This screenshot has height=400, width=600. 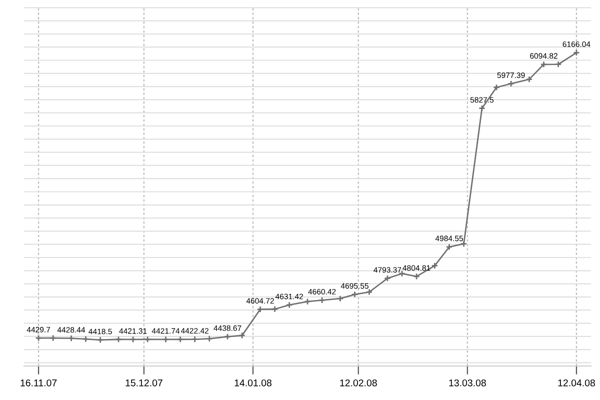 What do you see at coordinates (467, 382) in the screenshot?
I see `x-tick-label: 13.03.08` at bounding box center [467, 382].